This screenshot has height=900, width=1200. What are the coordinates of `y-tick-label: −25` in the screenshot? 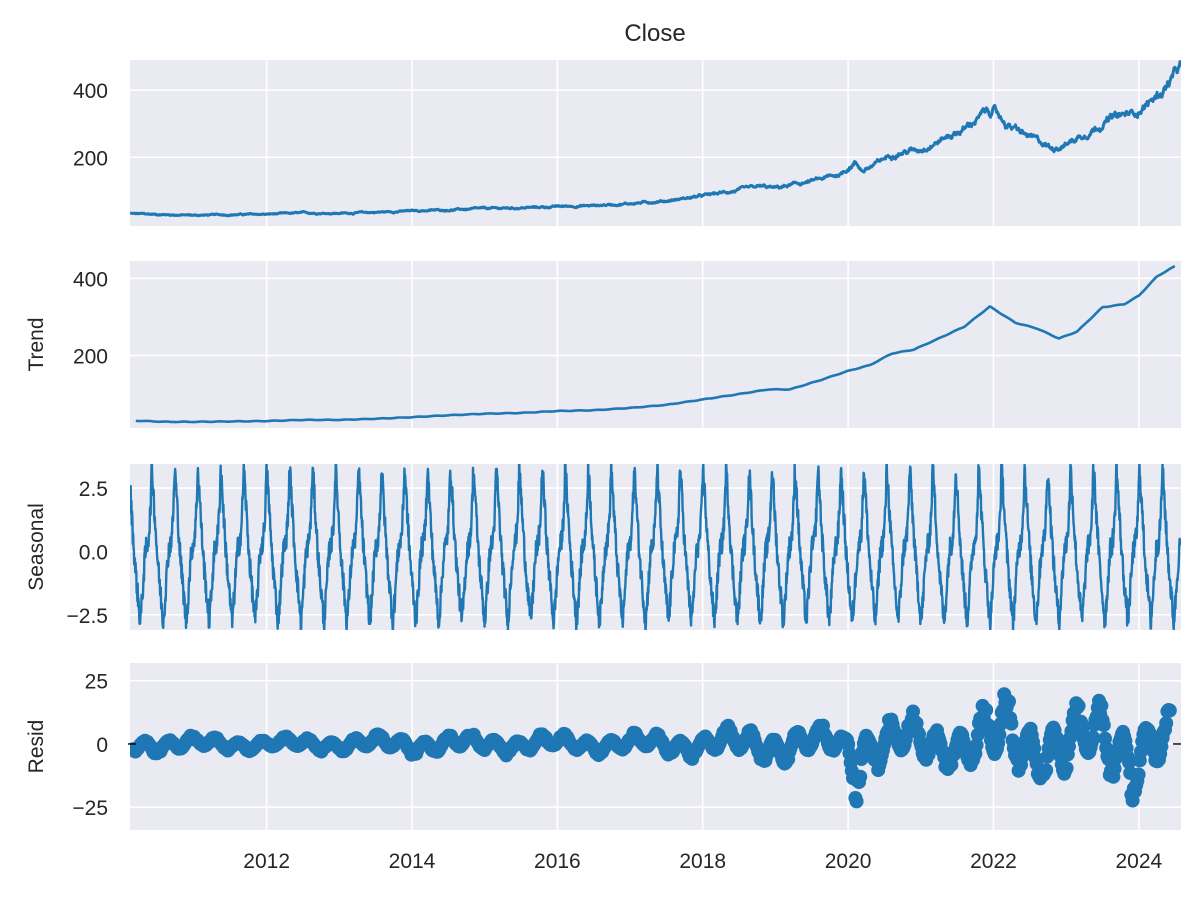 It's located at (90, 808).